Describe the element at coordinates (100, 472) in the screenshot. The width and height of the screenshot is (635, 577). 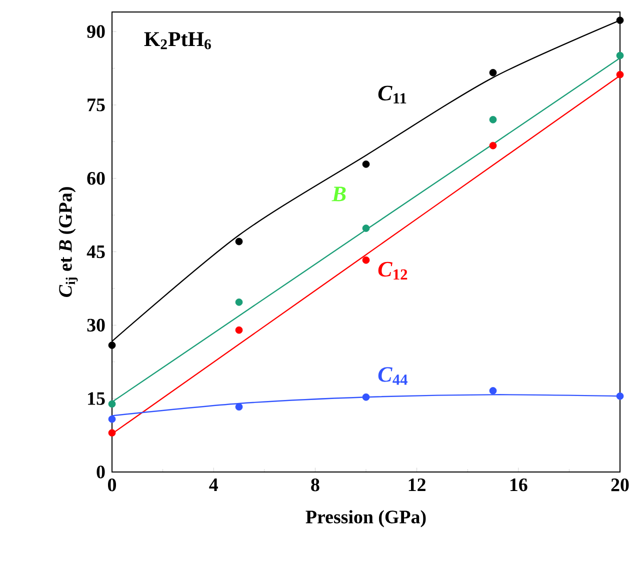
I see `y-tick-label: 0` at that location.